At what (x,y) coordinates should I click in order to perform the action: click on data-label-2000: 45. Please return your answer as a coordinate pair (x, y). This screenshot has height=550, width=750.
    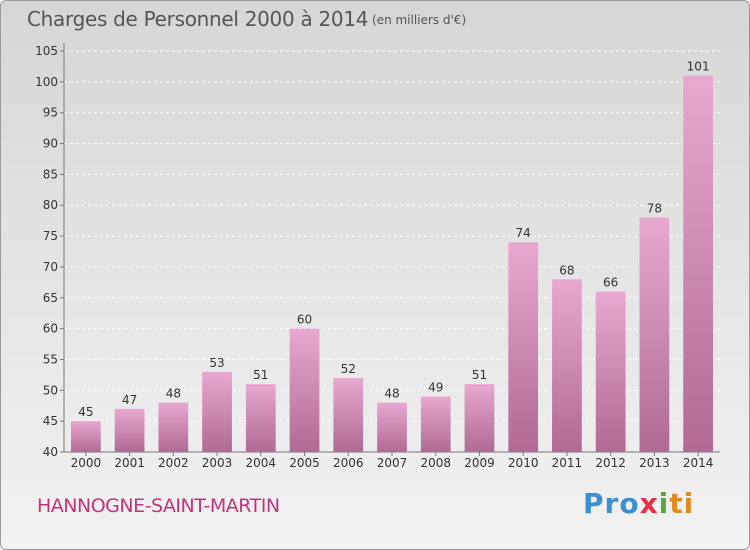
    Looking at the image, I should click on (85, 412).